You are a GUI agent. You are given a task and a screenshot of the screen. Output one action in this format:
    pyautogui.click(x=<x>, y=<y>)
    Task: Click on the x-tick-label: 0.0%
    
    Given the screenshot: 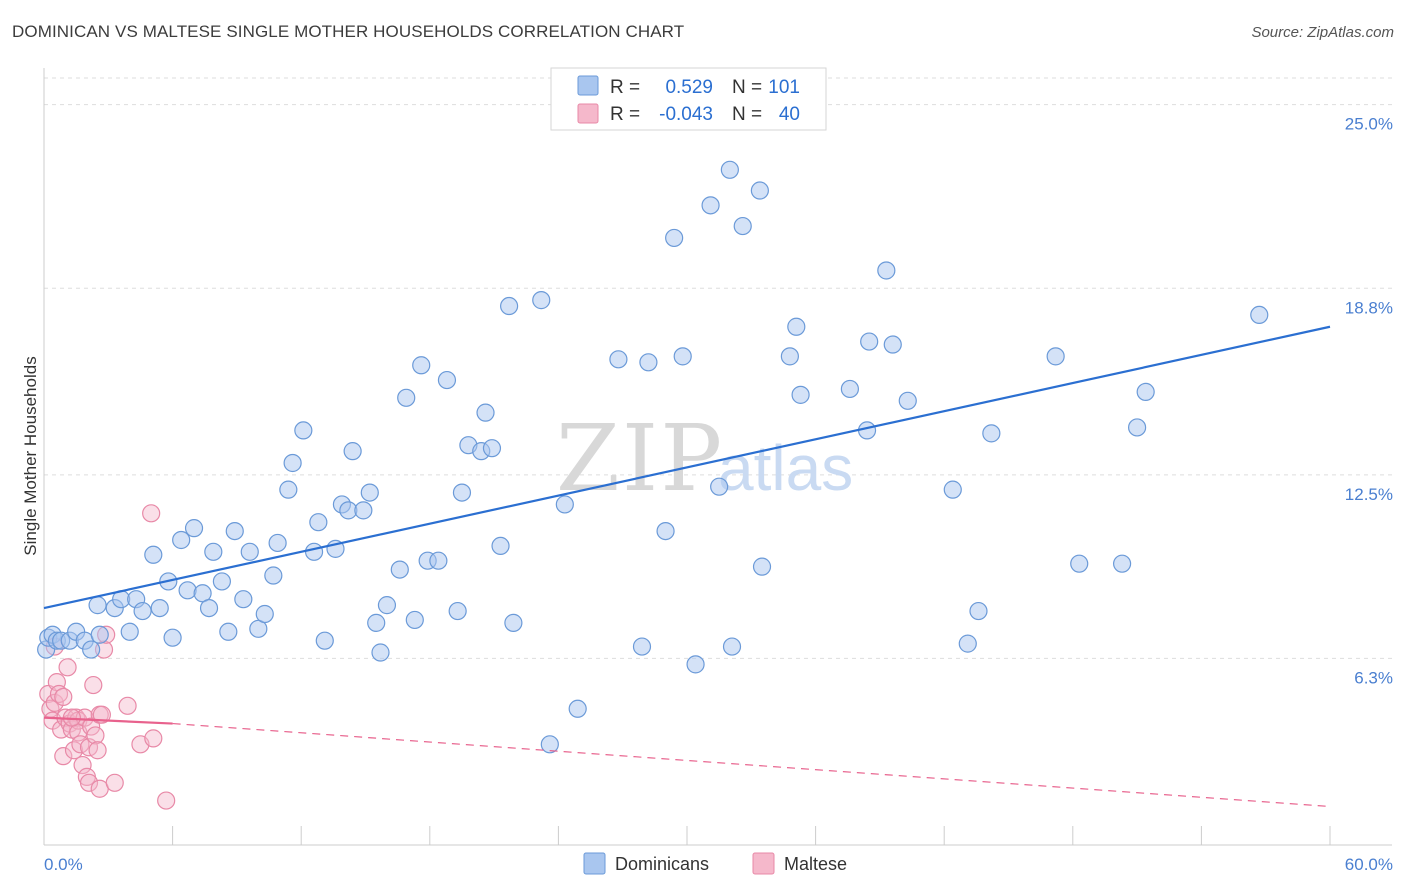 What is the action you would take?
    pyautogui.click(x=63, y=864)
    